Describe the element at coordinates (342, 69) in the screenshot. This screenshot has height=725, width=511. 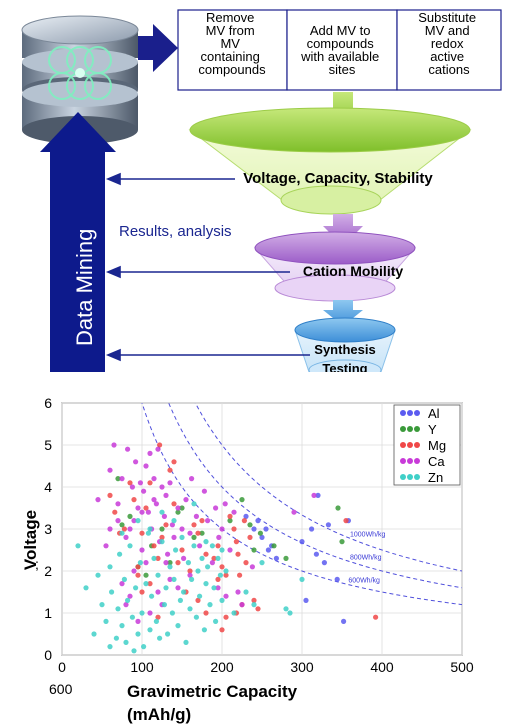
I see `step-2-line: sites` at that location.